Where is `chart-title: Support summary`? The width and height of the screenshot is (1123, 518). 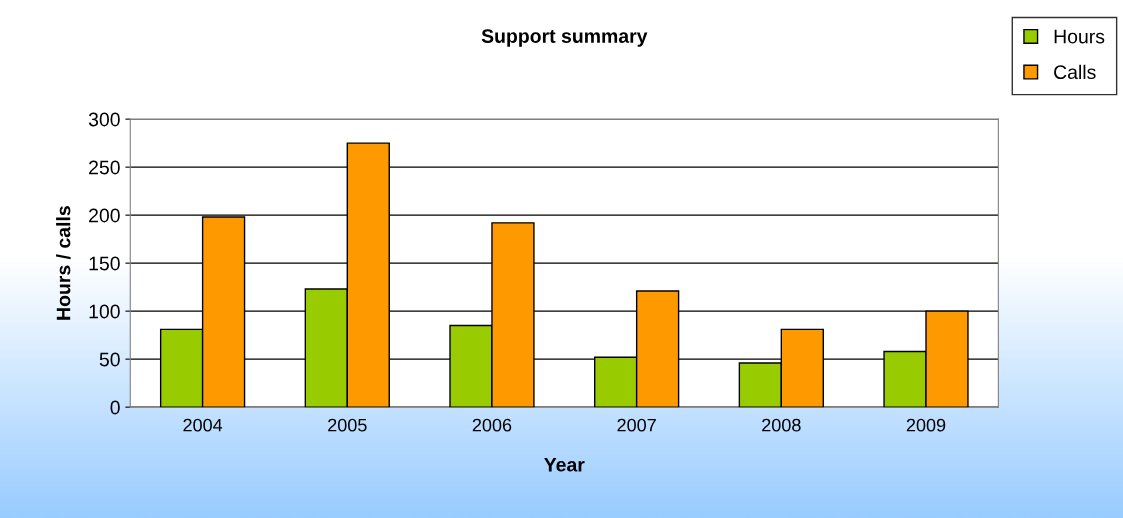
chart-title: Support summary is located at coordinates (564, 38).